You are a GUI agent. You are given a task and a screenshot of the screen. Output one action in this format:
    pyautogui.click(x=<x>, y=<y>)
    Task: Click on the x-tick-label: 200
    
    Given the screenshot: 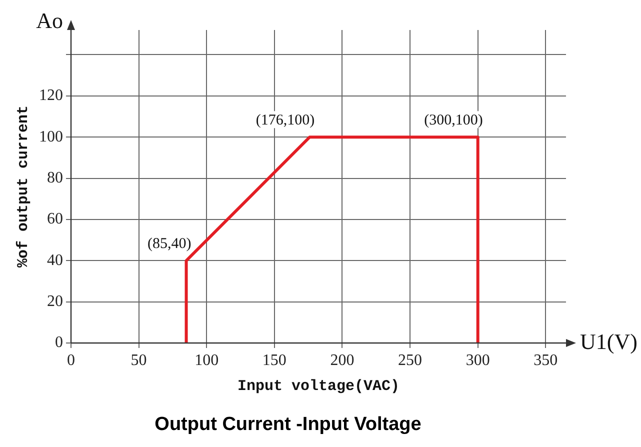 What is the action you would take?
    pyautogui.click(x=342, y=360)
    